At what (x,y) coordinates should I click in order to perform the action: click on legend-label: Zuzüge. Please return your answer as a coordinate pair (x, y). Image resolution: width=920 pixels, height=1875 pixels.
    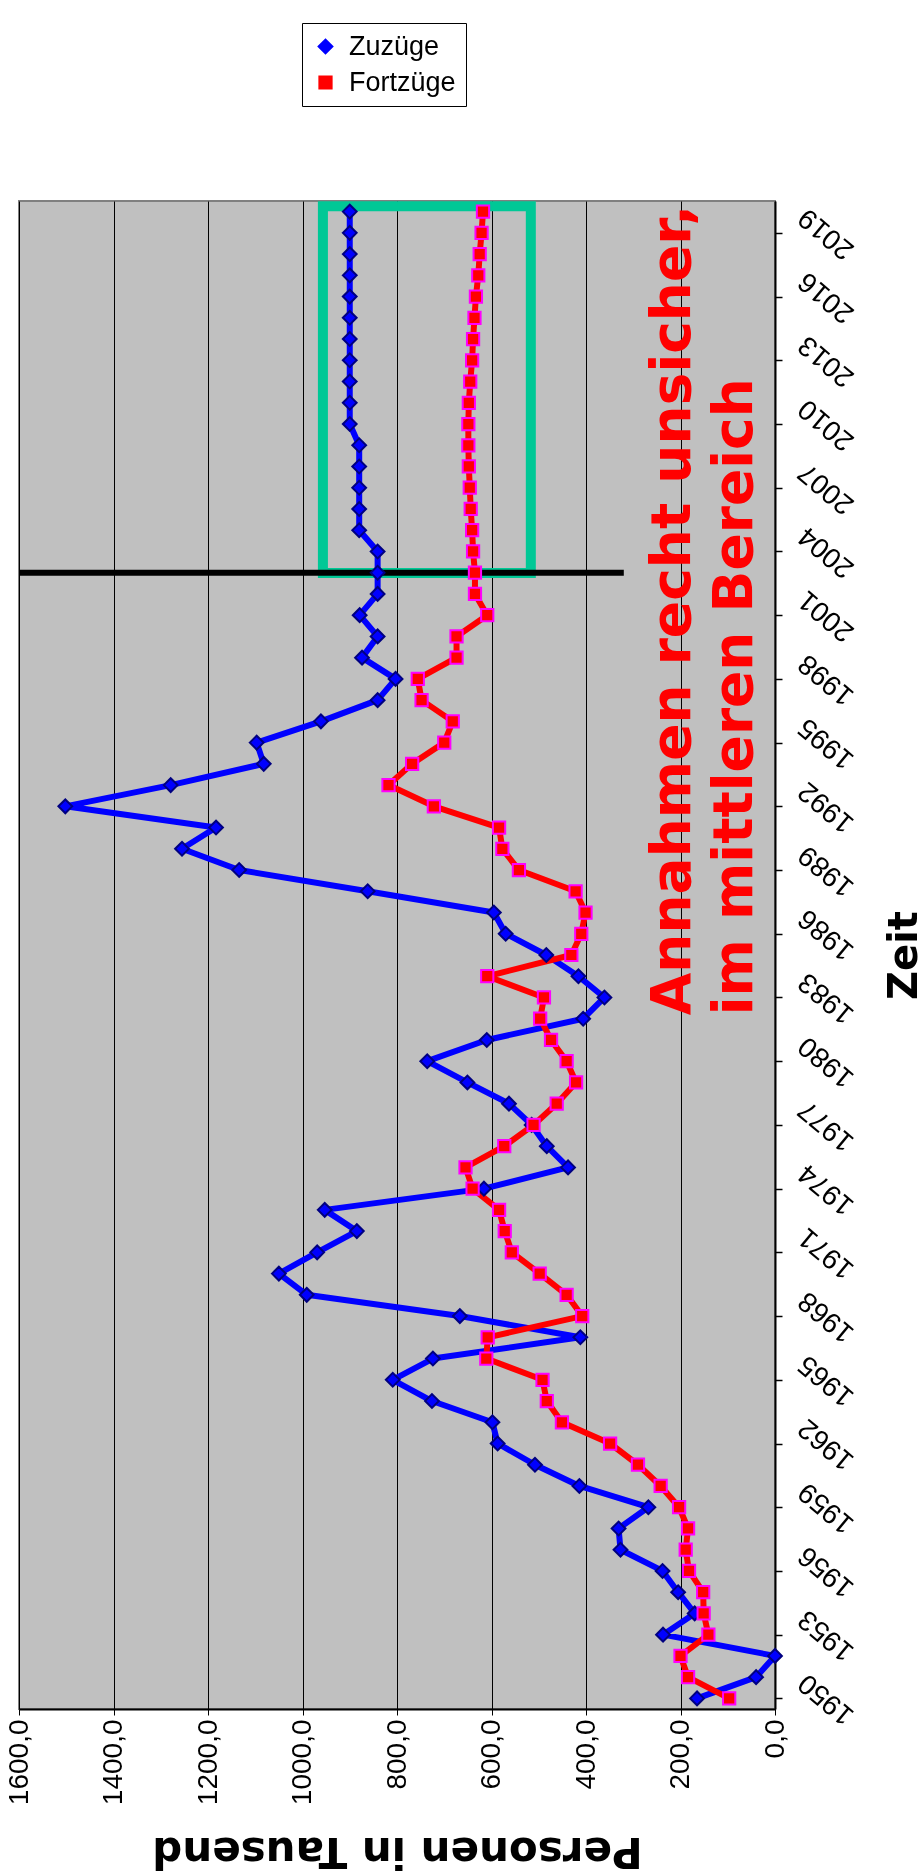
    Looking at the image, I should click on (394, 45).